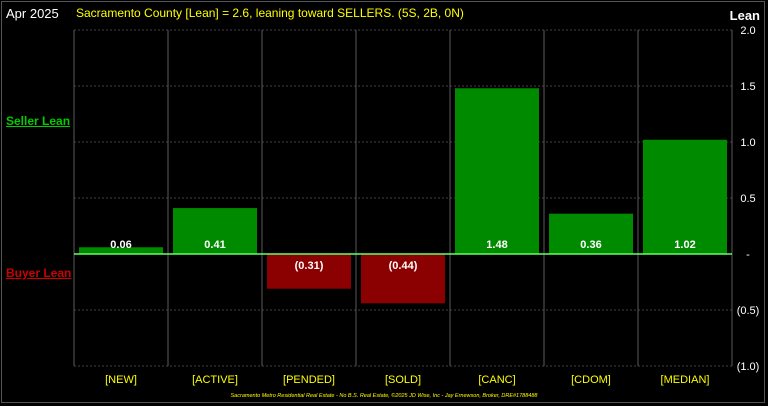  Describe the element at coordinates (747, 143) in the screenshot. I see `y-tick-label: 1.0` at that location.